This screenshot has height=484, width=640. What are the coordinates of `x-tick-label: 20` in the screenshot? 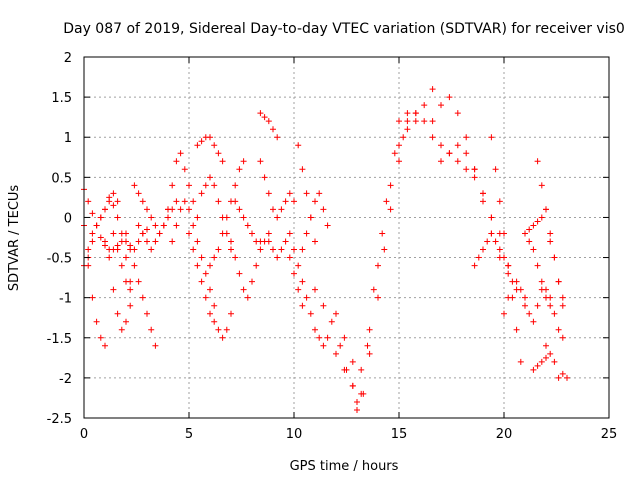 It's located at (504, 434).